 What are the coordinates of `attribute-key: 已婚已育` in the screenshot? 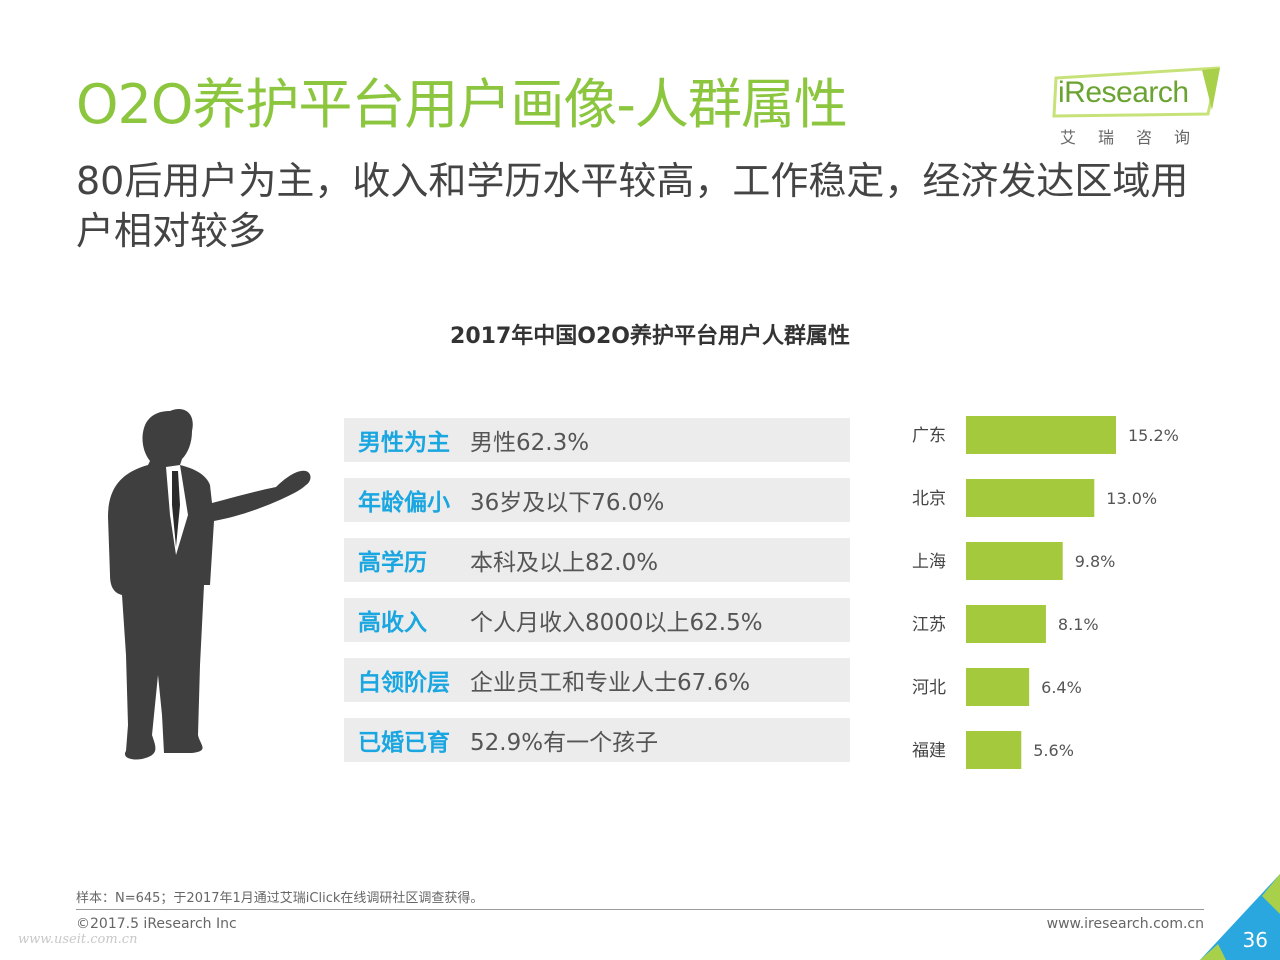 It's located at (404, 743).